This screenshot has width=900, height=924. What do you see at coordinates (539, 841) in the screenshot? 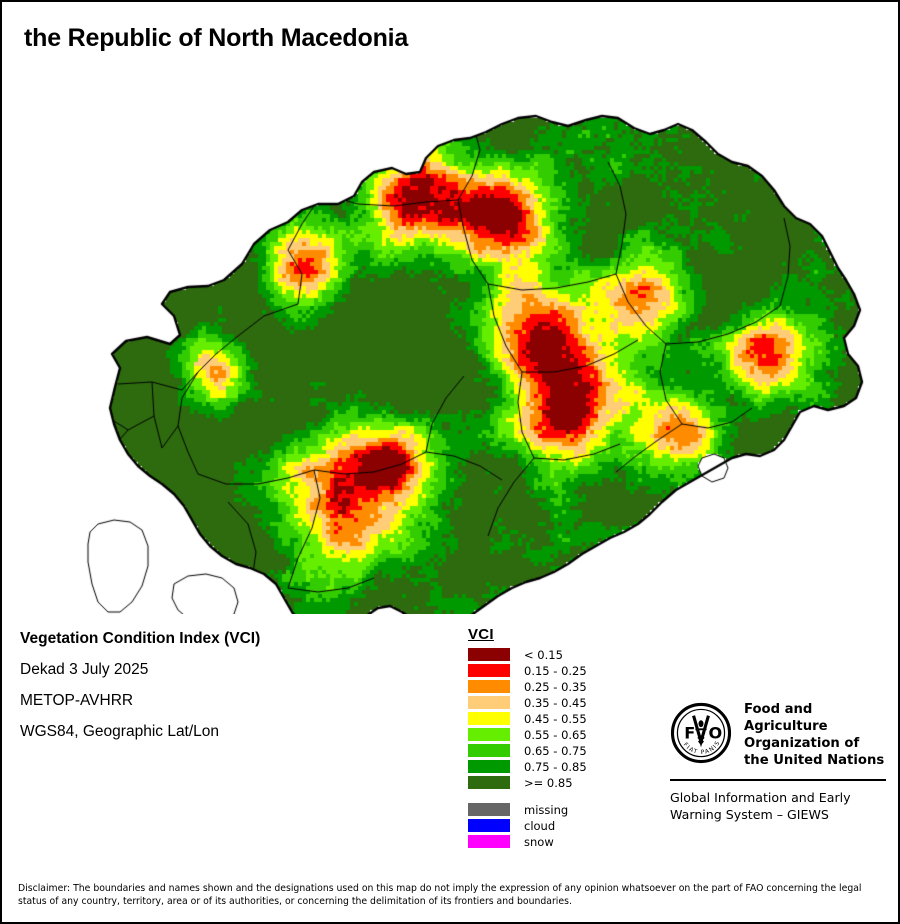
I see `legend-special-label: snow` at bounding box center [539, 841].